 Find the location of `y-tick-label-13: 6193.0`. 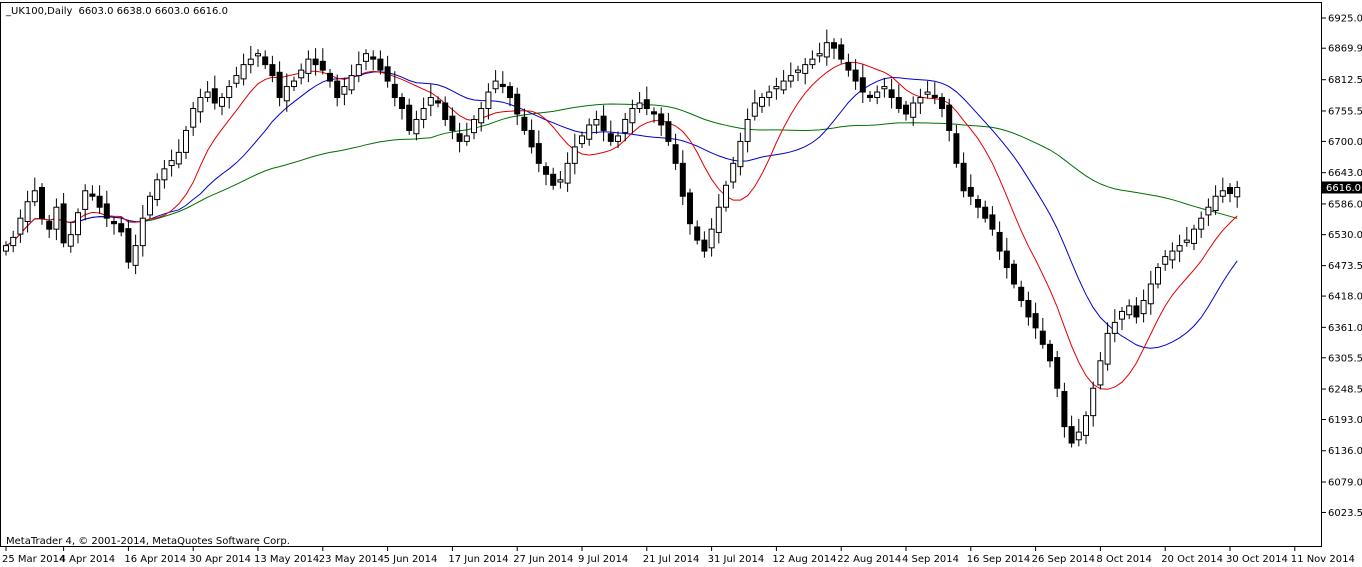

y-tick-label-13: 6193.0 is located at coordinates (1345, 420).